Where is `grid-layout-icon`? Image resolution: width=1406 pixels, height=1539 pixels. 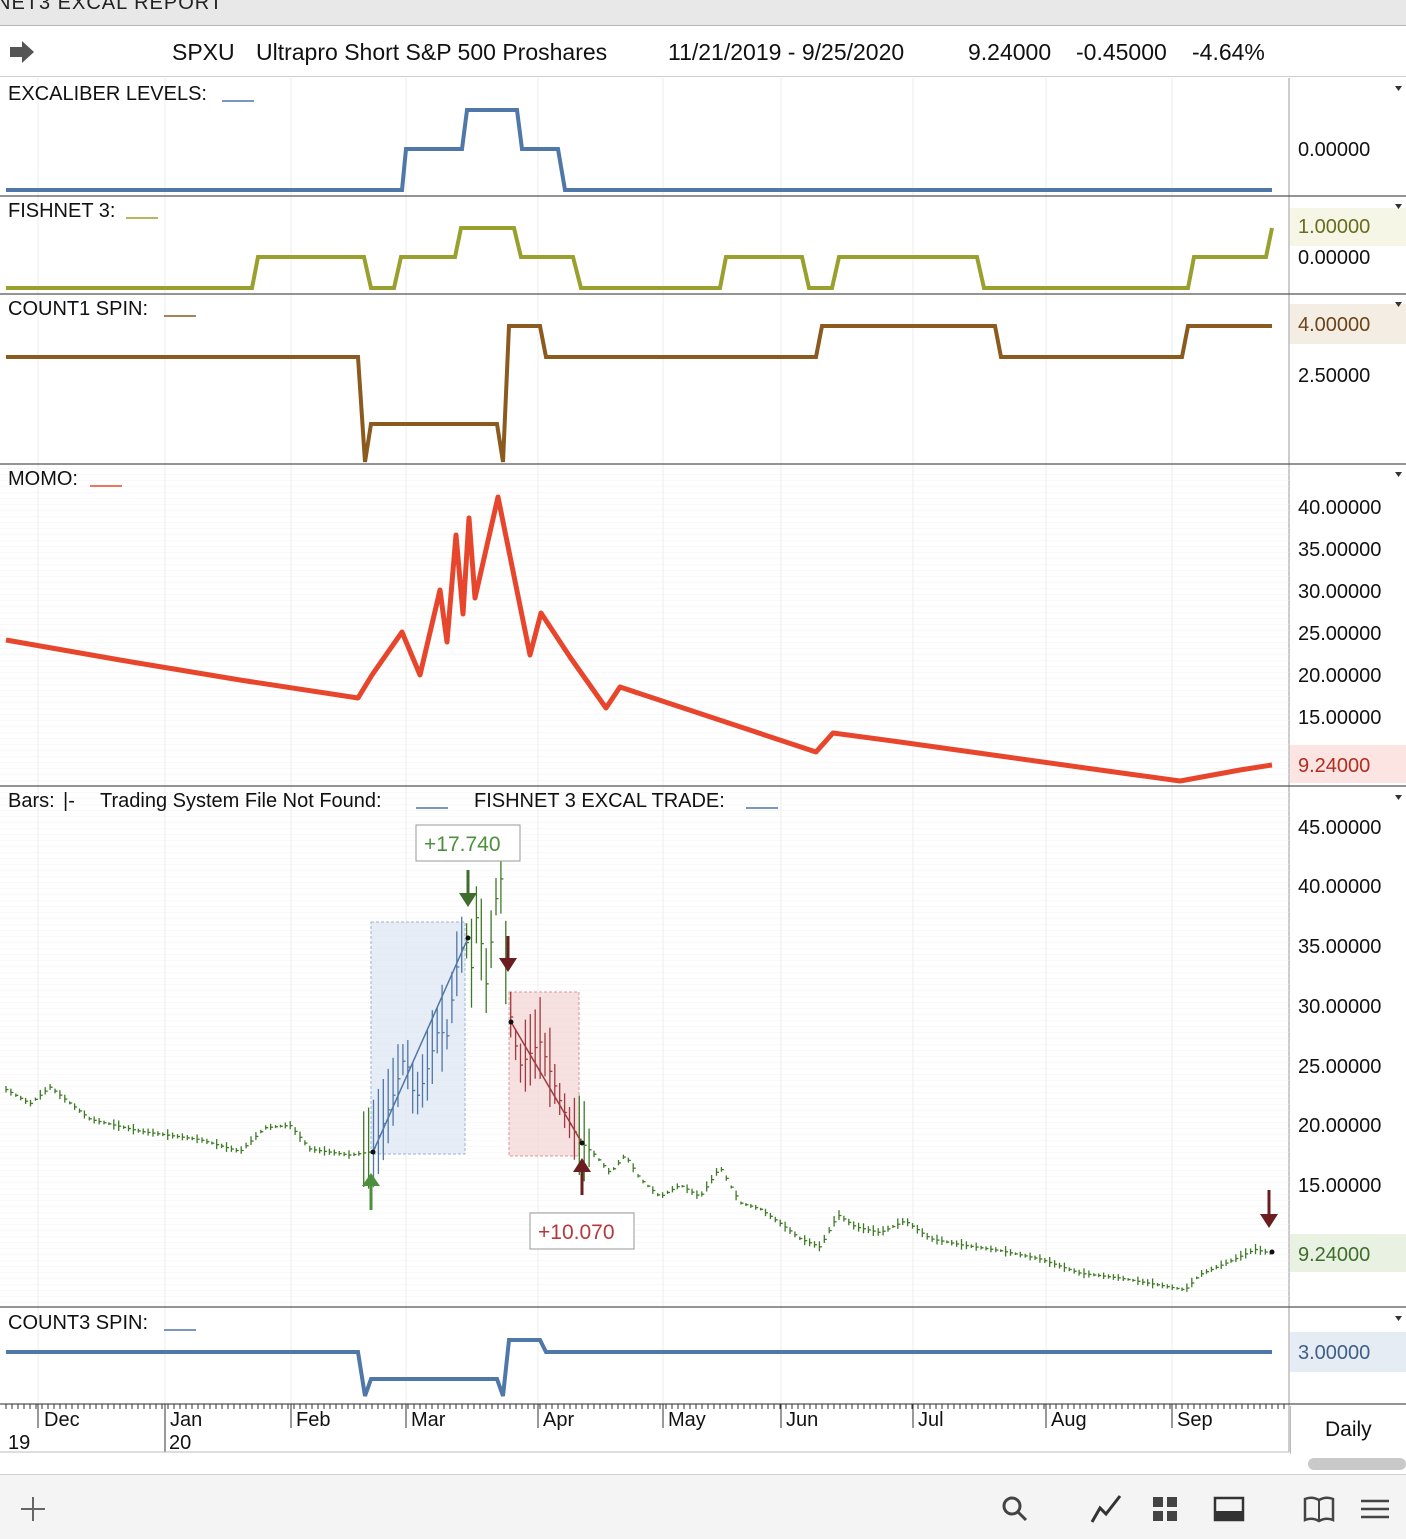 grid-layout-icon is located at coordinates (1165, 1509).